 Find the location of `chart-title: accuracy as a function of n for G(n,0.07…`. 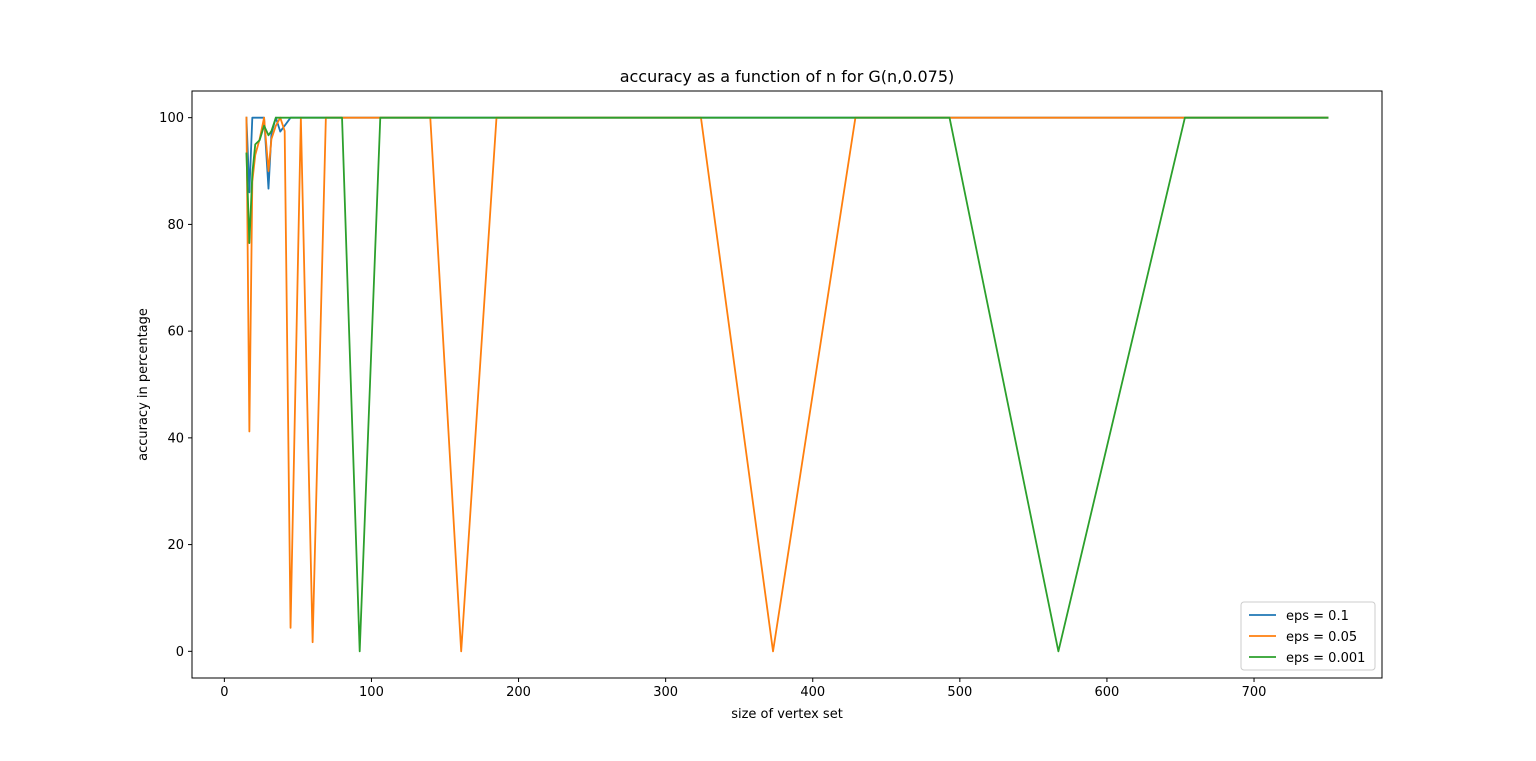

chart-title: accuracy as a function of n for G(n,0.07… is located at coordinates (787, 76).